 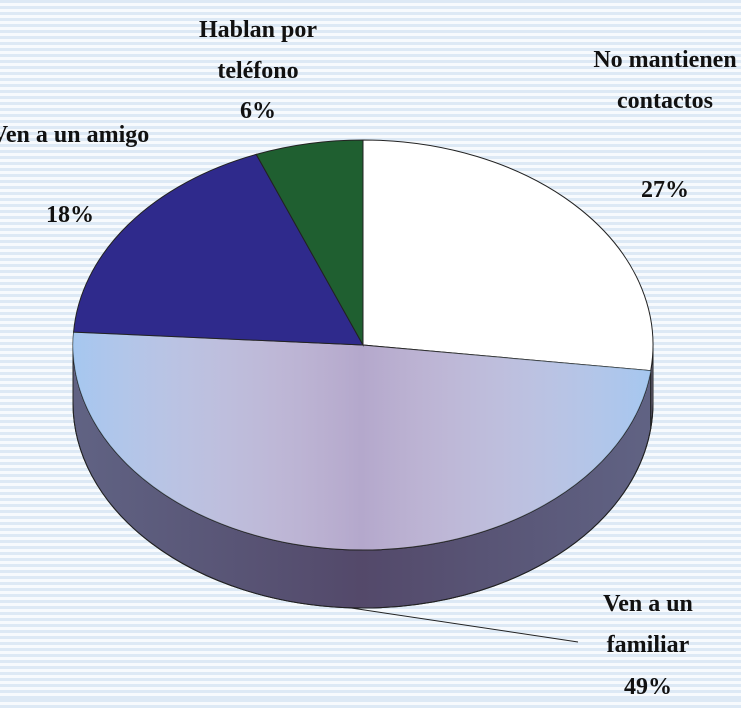 I want to click on slice-label: Ven a un amigo, so click(x=75, y=135).